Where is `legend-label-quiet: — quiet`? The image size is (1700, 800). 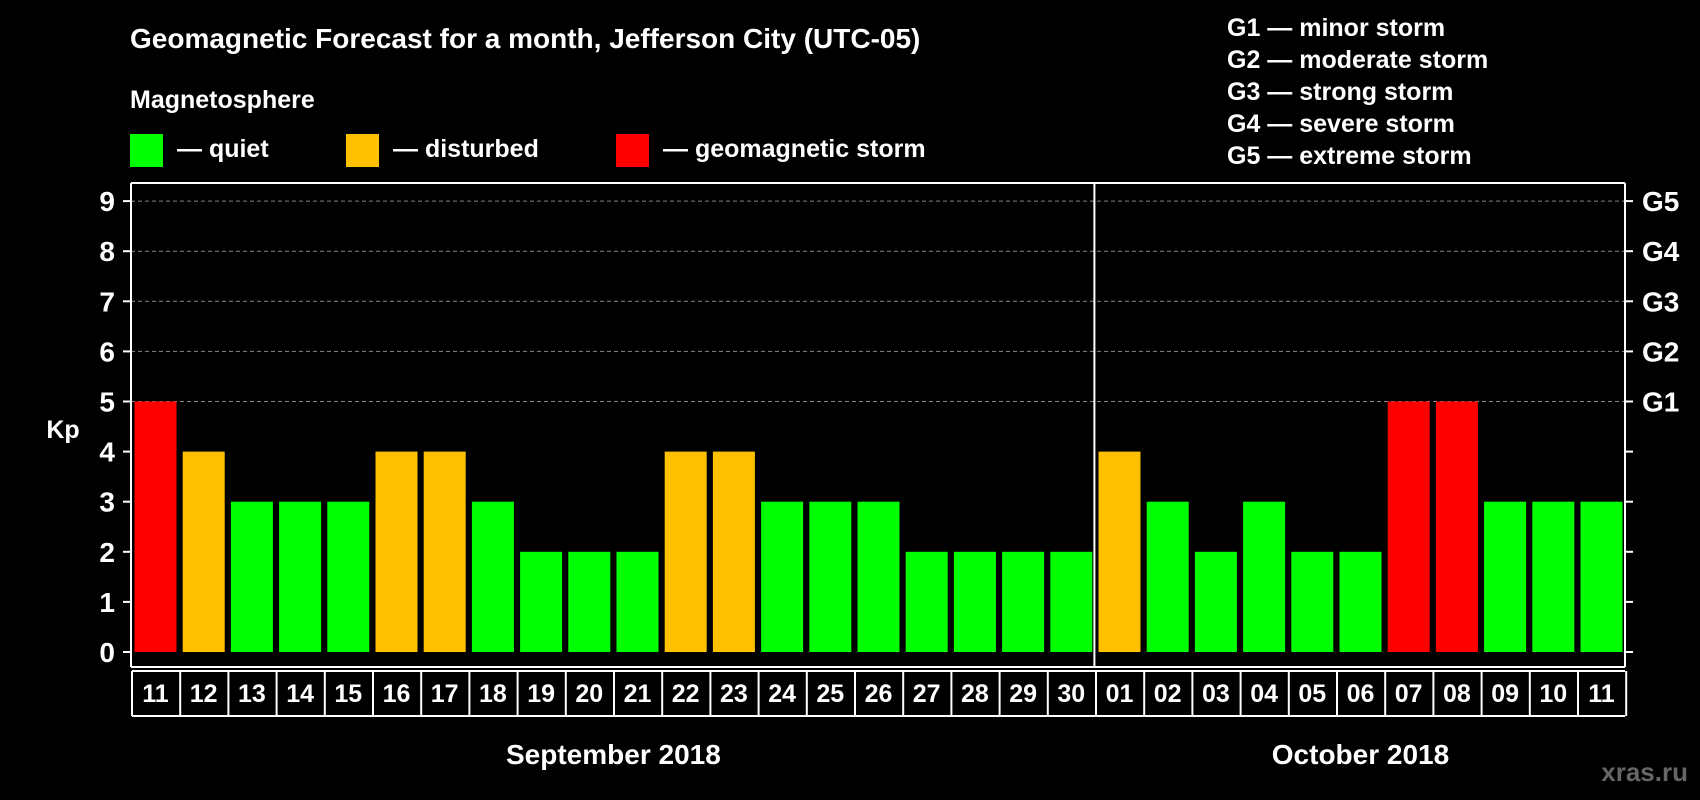 legend-label-quiet: — quiet is located at coordinates (223, 149).